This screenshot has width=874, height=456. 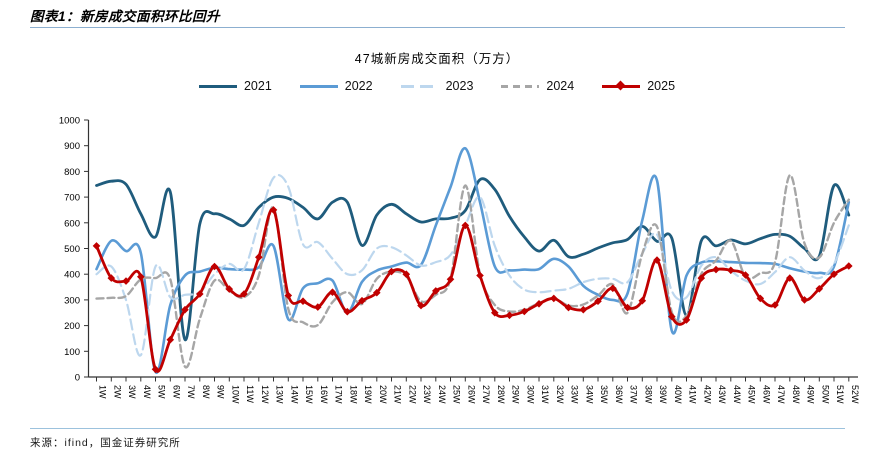 What do you see at coordinates (693, 394) in the screenshot?
I see `x-tick-label: 41W` at bounding box center [693, 394].